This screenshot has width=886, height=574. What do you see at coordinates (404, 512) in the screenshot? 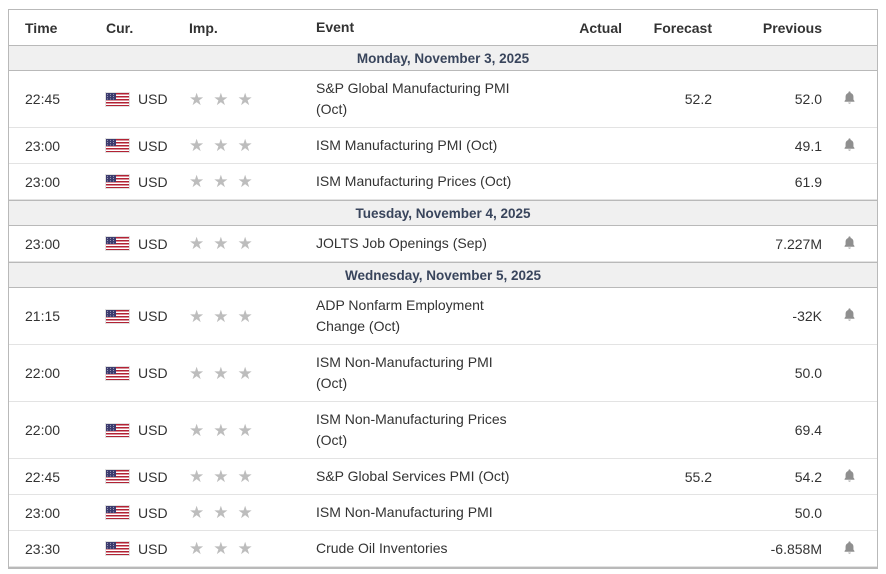
I see `event-name-link: ISM Non-Manufacturing PMI` at bounding box center [404, 512].